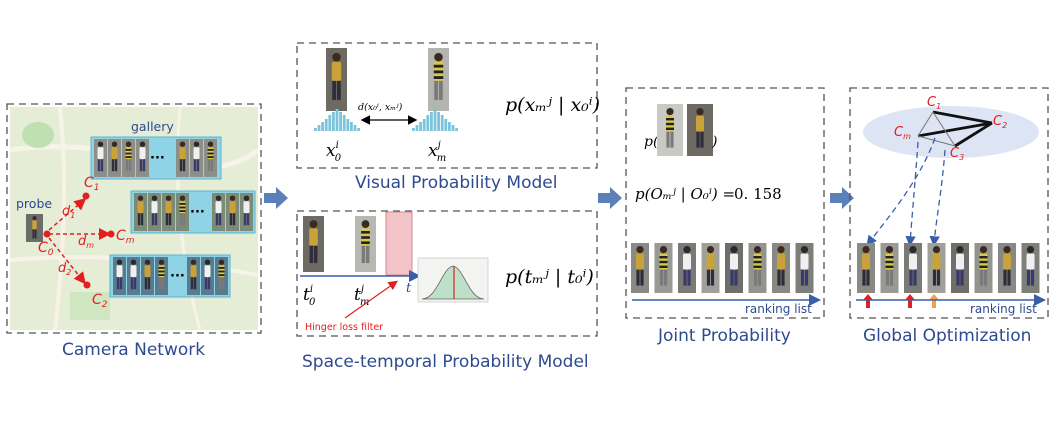  I want to click on x0-label: xi 0, so click(334, 152).